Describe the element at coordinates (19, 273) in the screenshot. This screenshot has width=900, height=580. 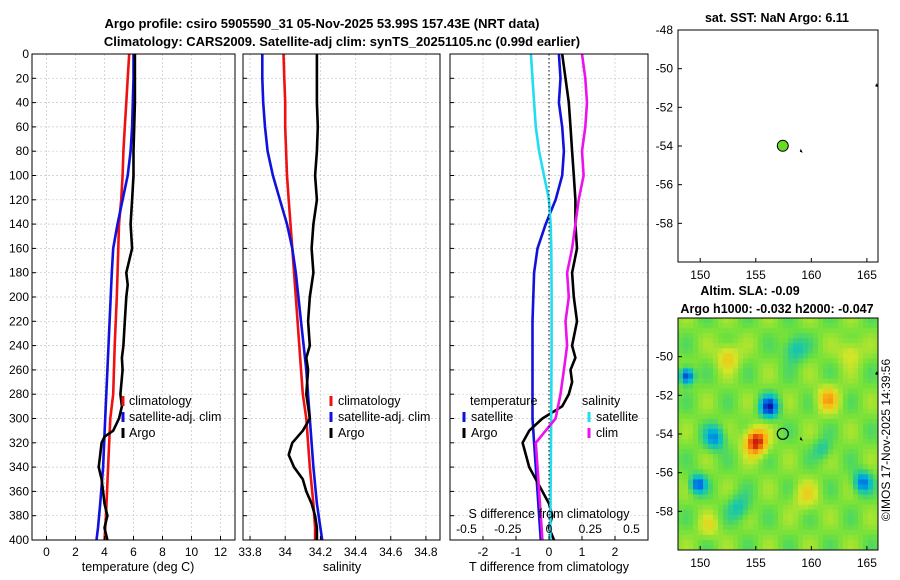
I see `y-tick-label: 180` at that location.